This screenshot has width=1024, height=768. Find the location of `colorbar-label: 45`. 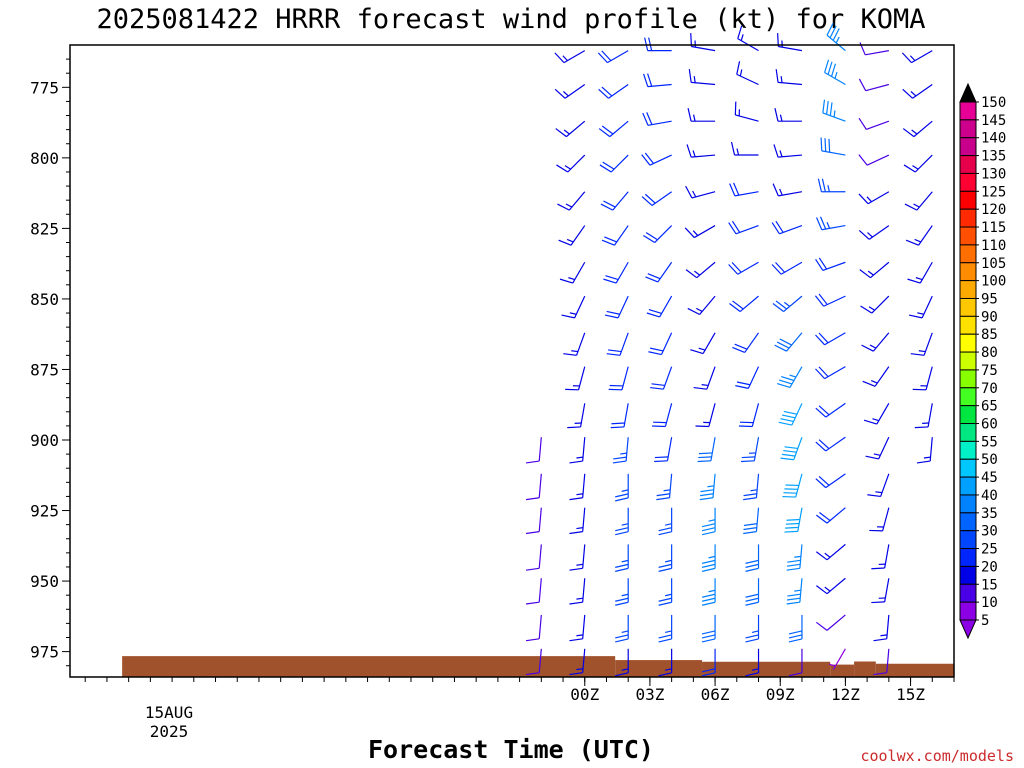

colorbar-label: 45 is located at coordinates (989, 478).